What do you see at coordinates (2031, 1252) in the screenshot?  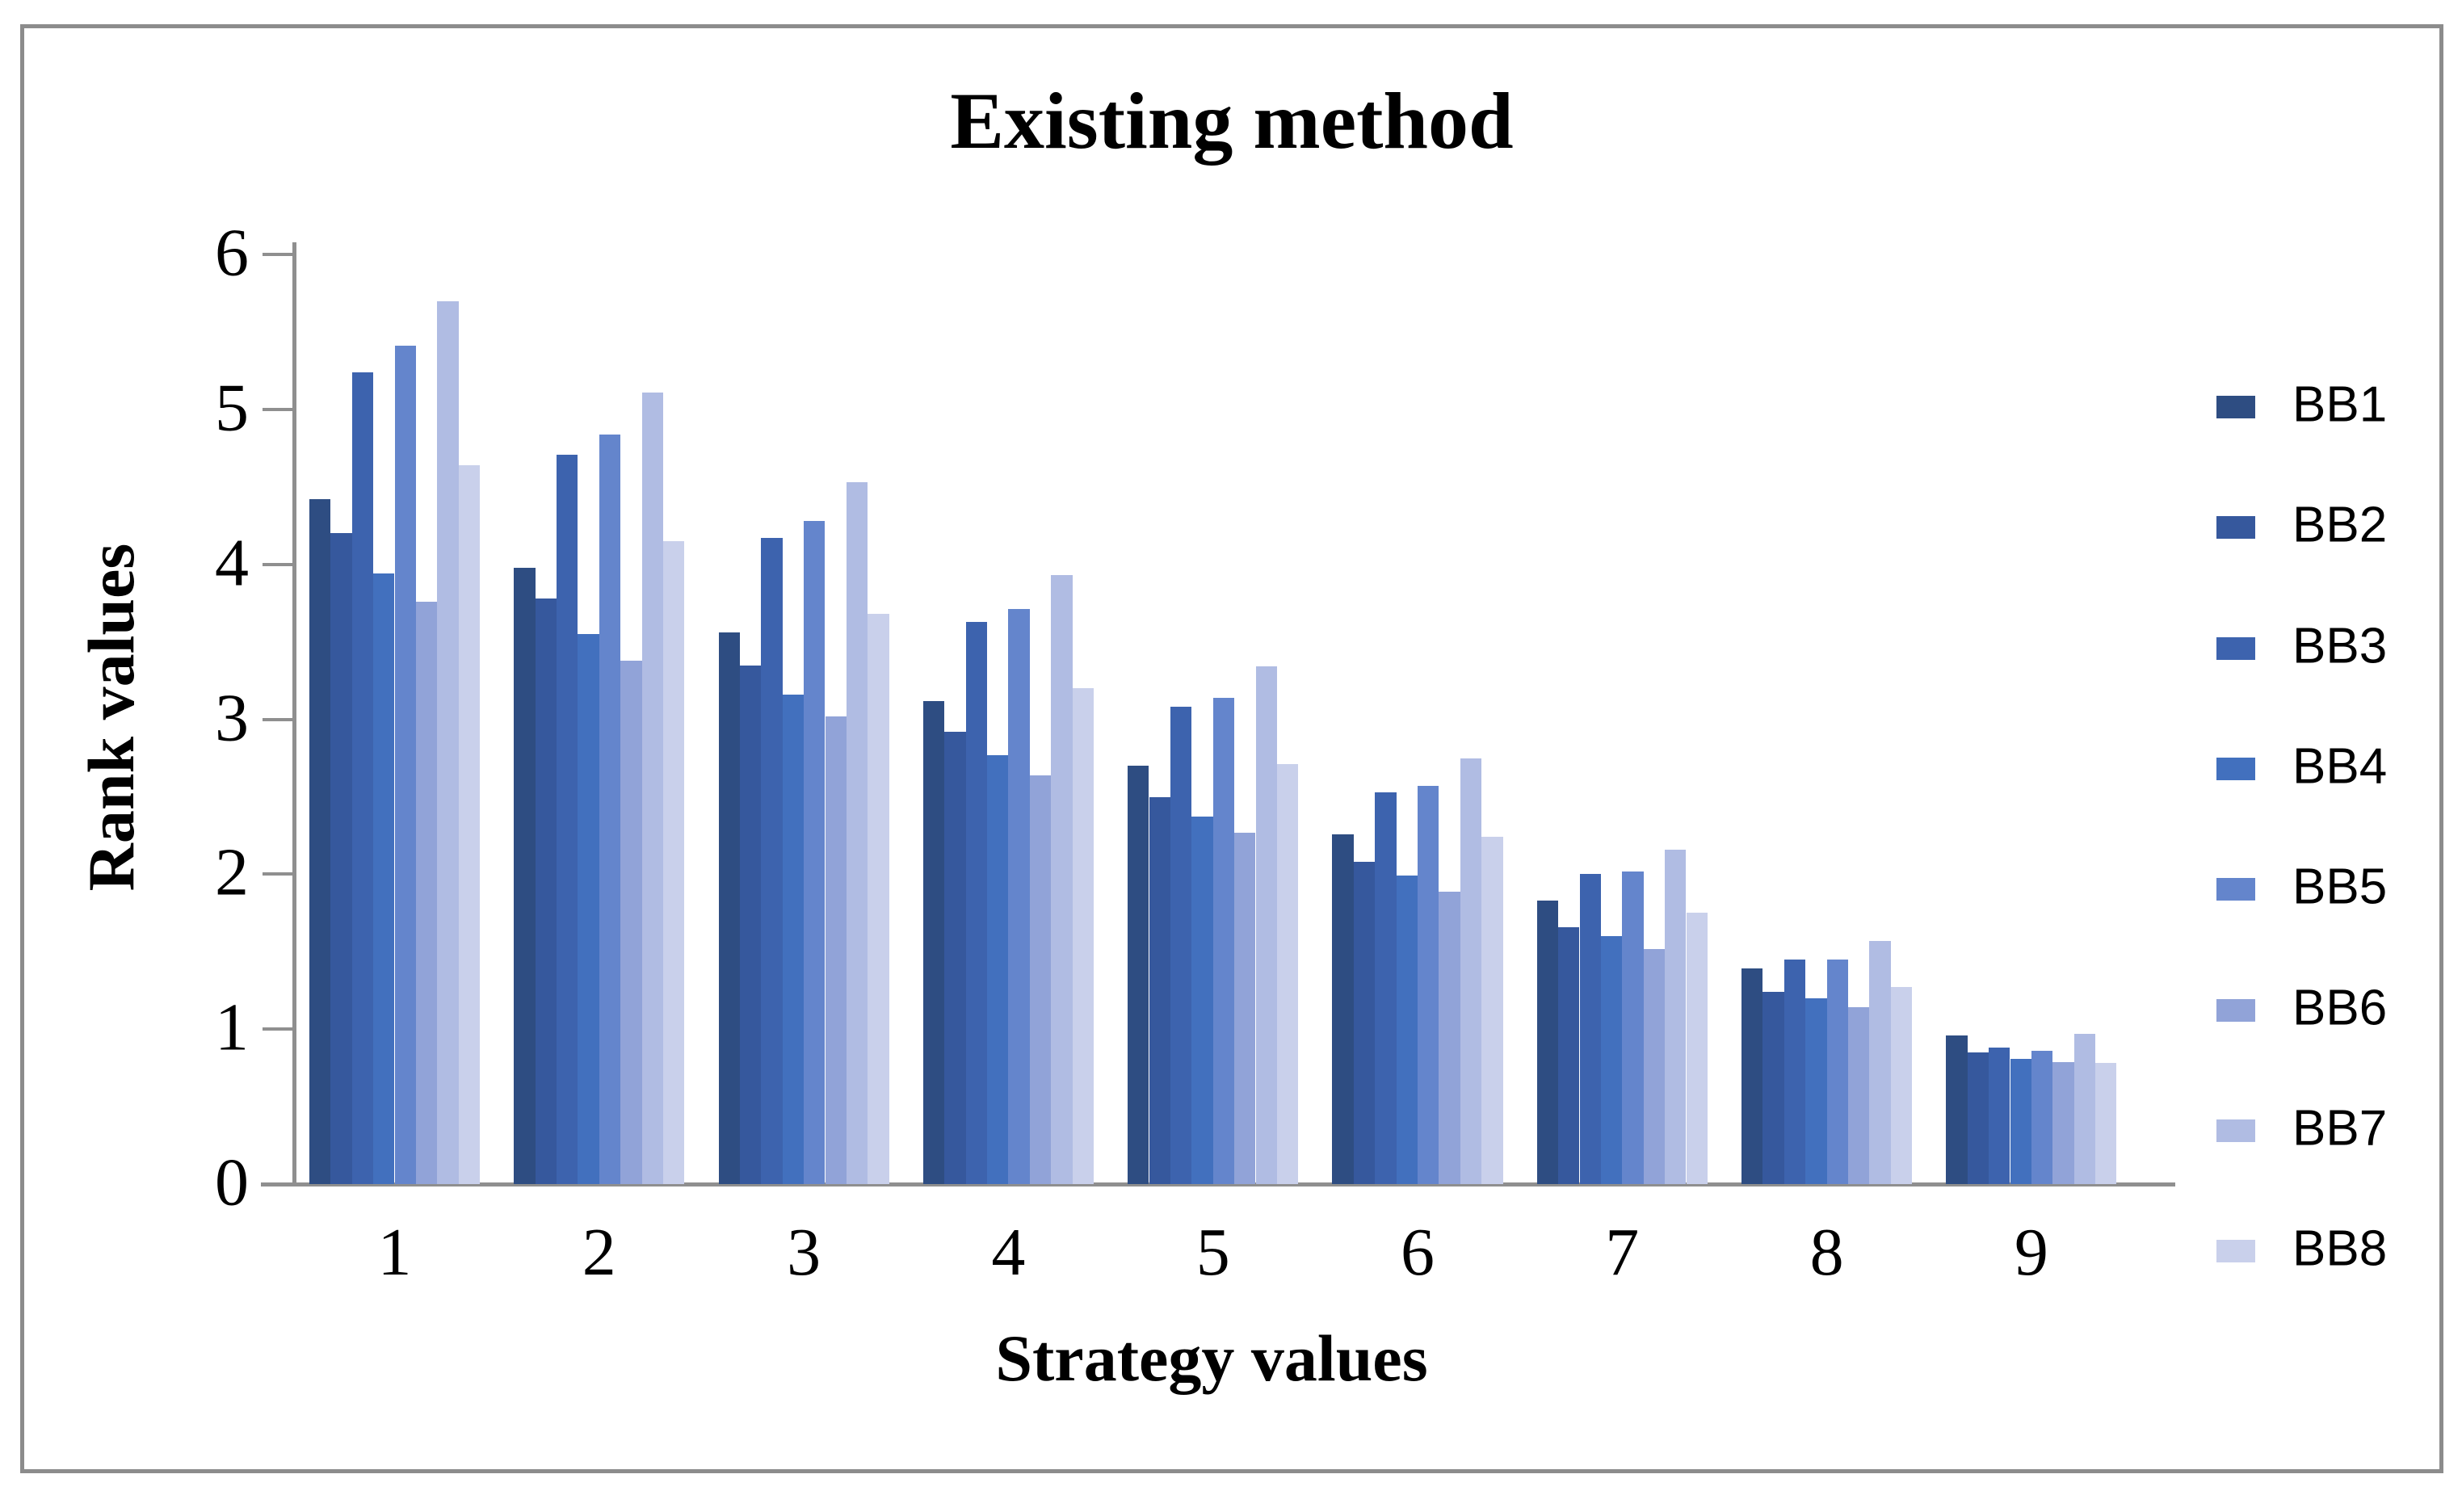 I see `x-axis-tick-label-9: 9` at bounding box center [2031, 1252].